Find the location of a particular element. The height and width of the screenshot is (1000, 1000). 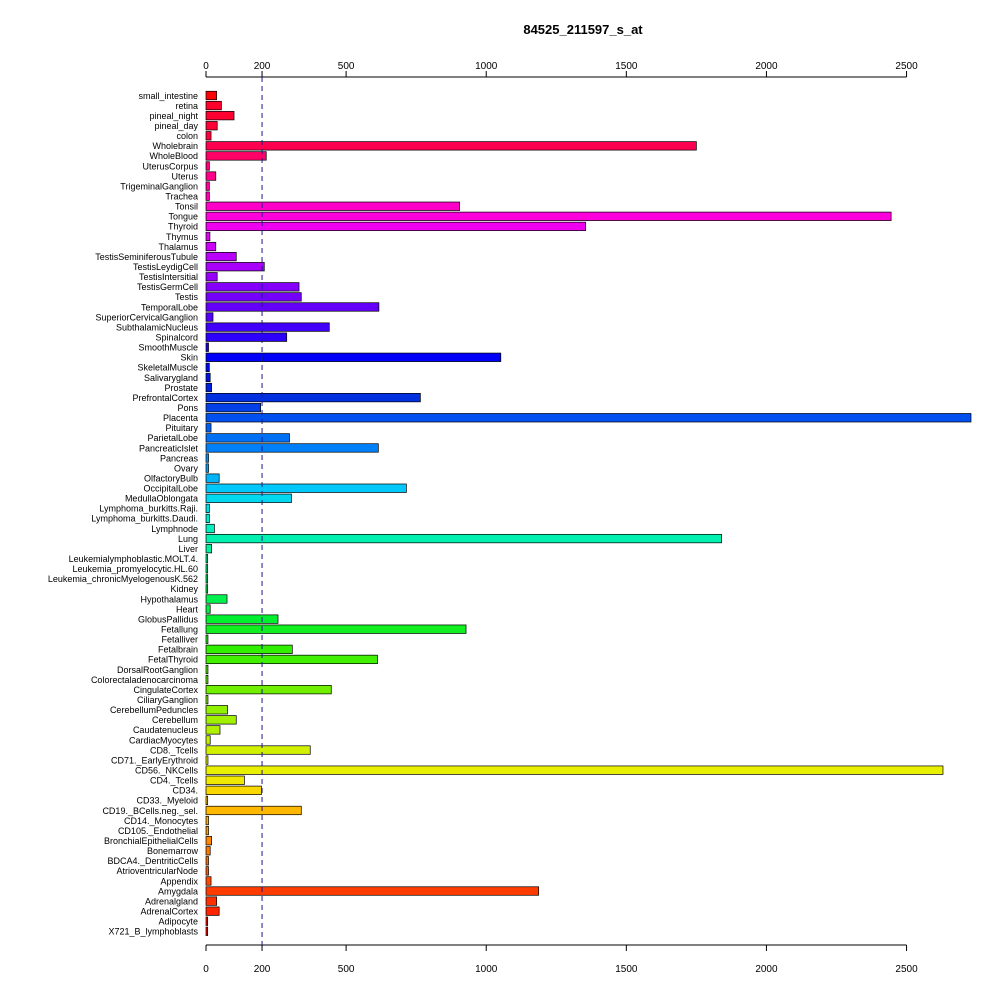

bar-fetalthyroid is located at coordinates (291, 659).